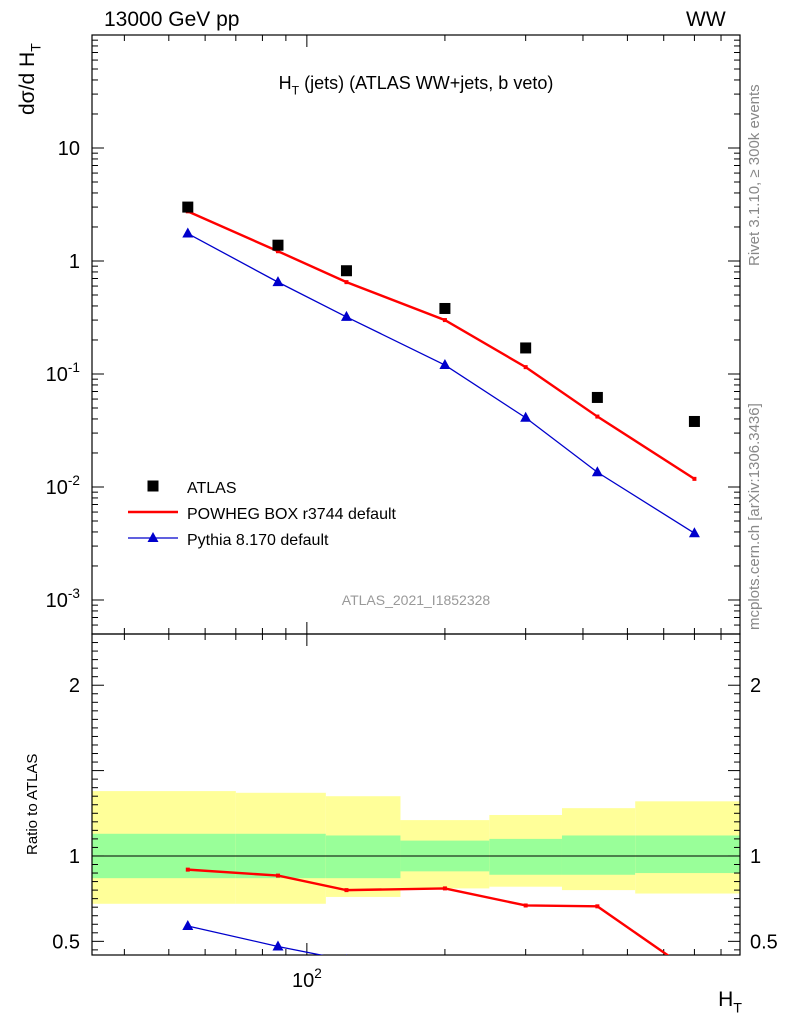 The width and height of the screenshot is (786, 1024). I want to click on y-tick-label: 10, so click(69, 149).